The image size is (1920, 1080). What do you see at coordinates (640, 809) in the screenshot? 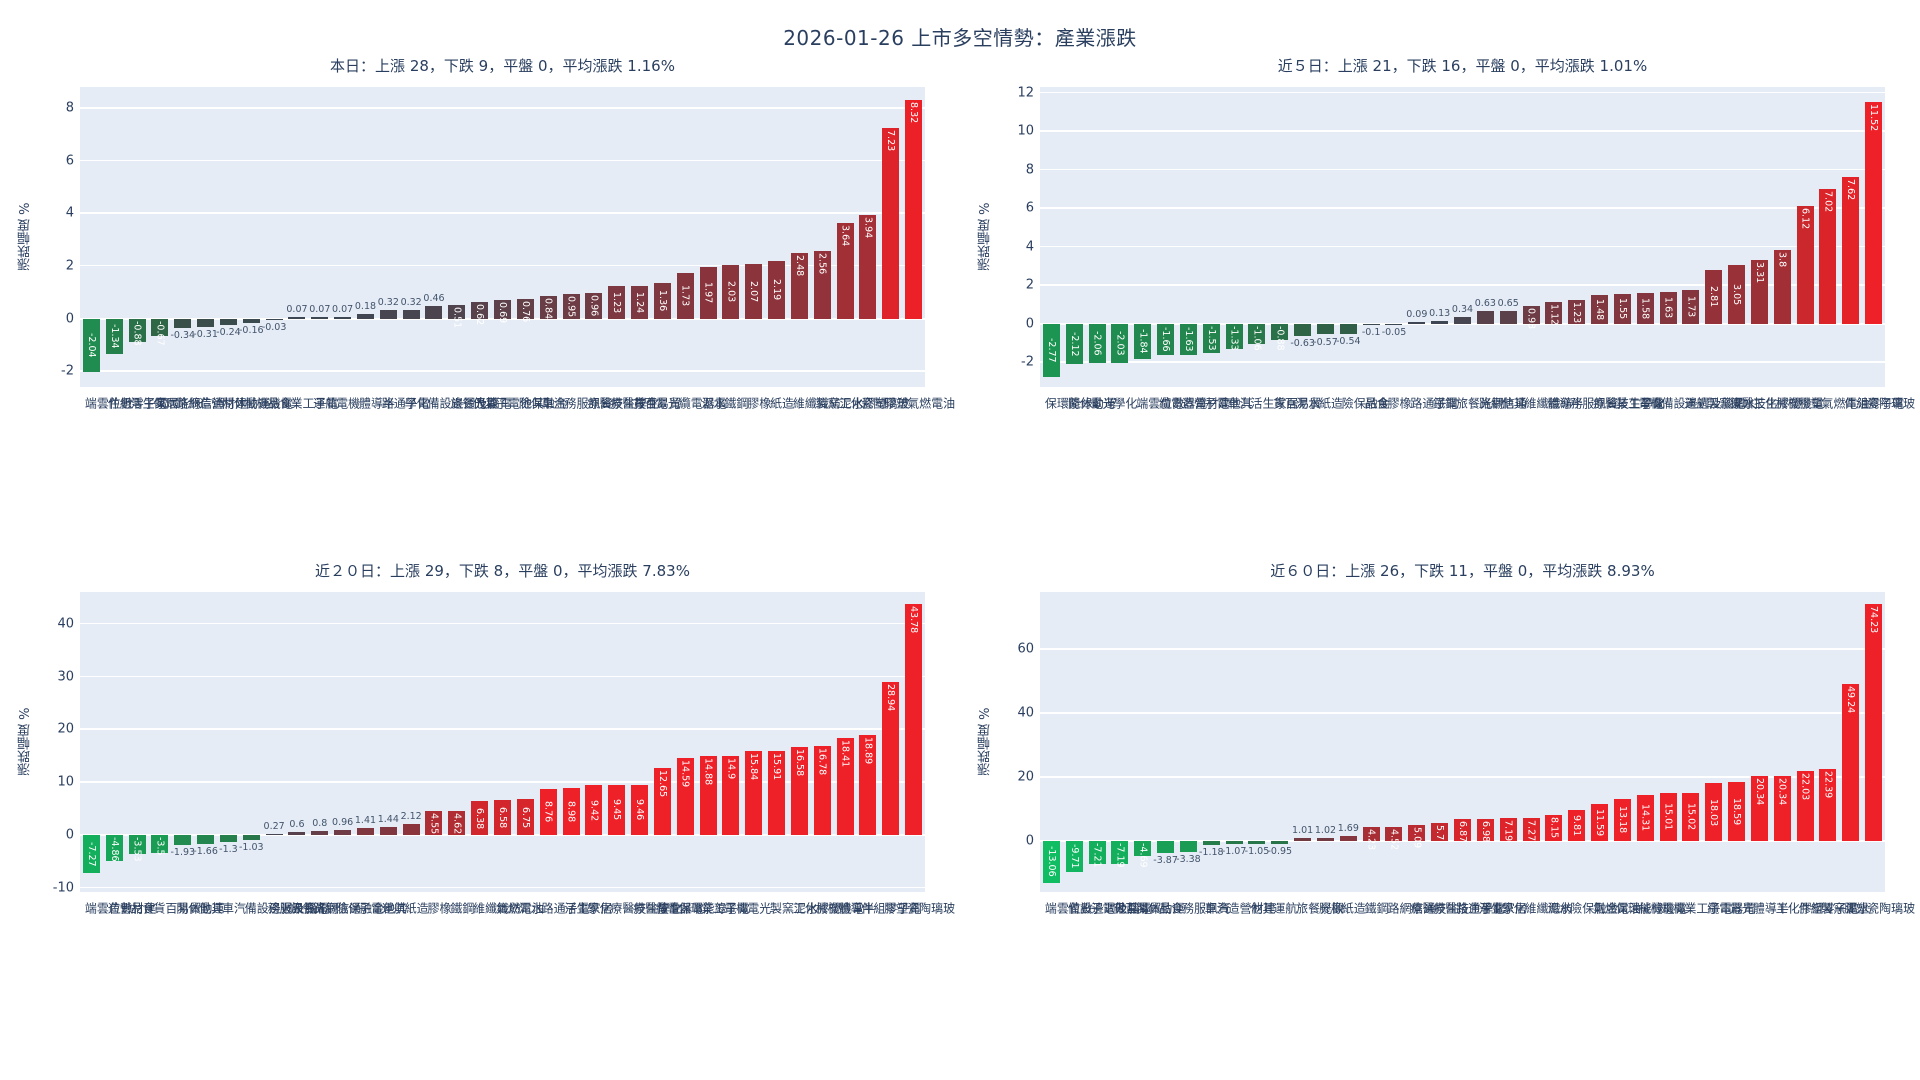
I see `bar-生技醫療` at bounding box center [640, 809].